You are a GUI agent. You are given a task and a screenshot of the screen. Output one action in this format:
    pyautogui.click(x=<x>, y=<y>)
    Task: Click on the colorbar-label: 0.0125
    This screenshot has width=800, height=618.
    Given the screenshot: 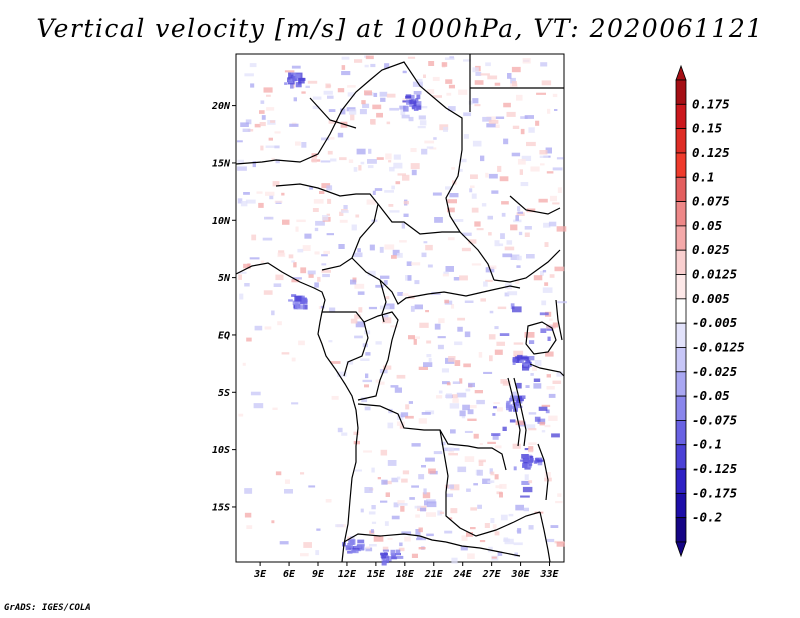 What is the action you would take?
    pyautogui.click(x=715, y=274)
    